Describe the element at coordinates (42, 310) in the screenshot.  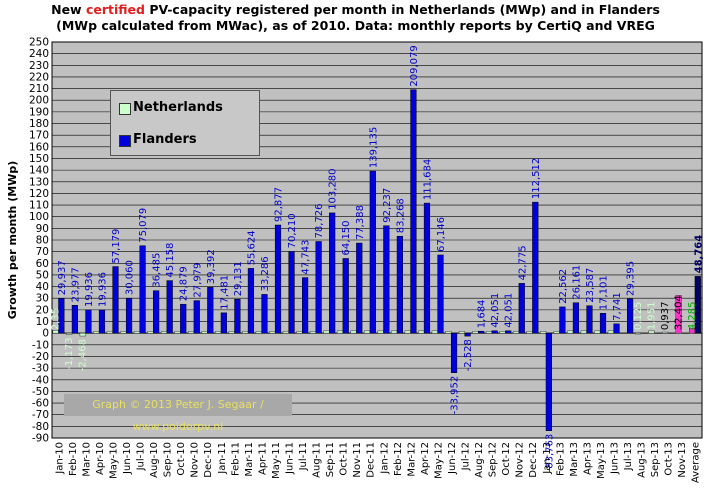
I see `y-tick-label: 20` at that location.